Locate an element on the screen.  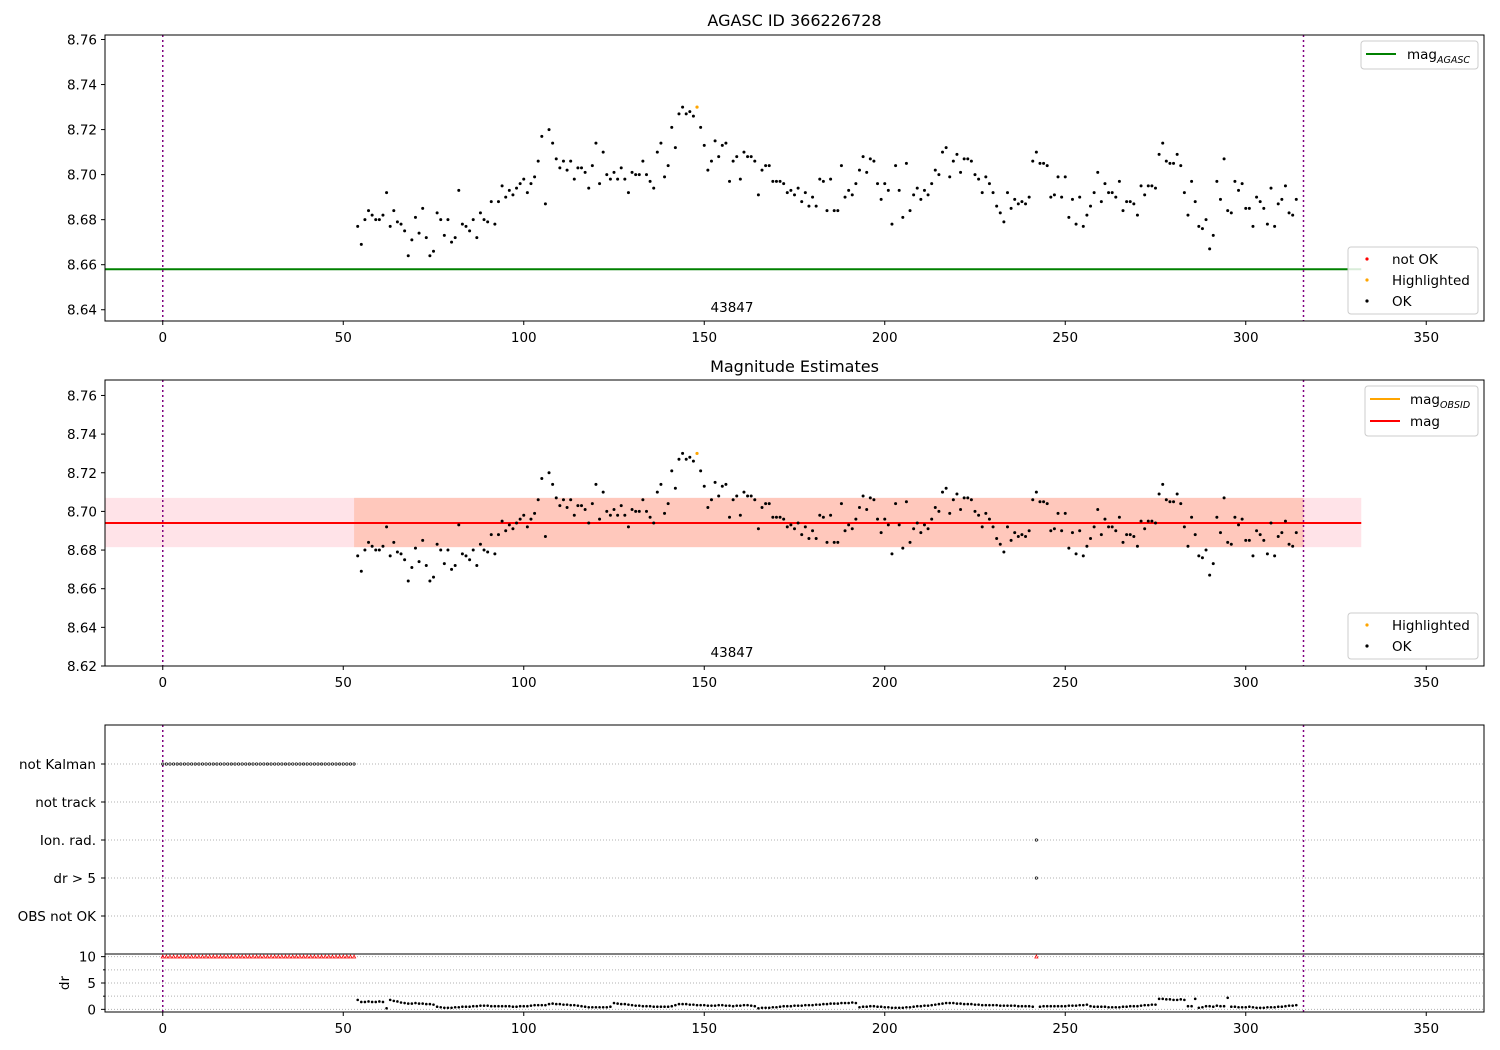
dr-tick-label: 5 is located at coordinates (91, 984).